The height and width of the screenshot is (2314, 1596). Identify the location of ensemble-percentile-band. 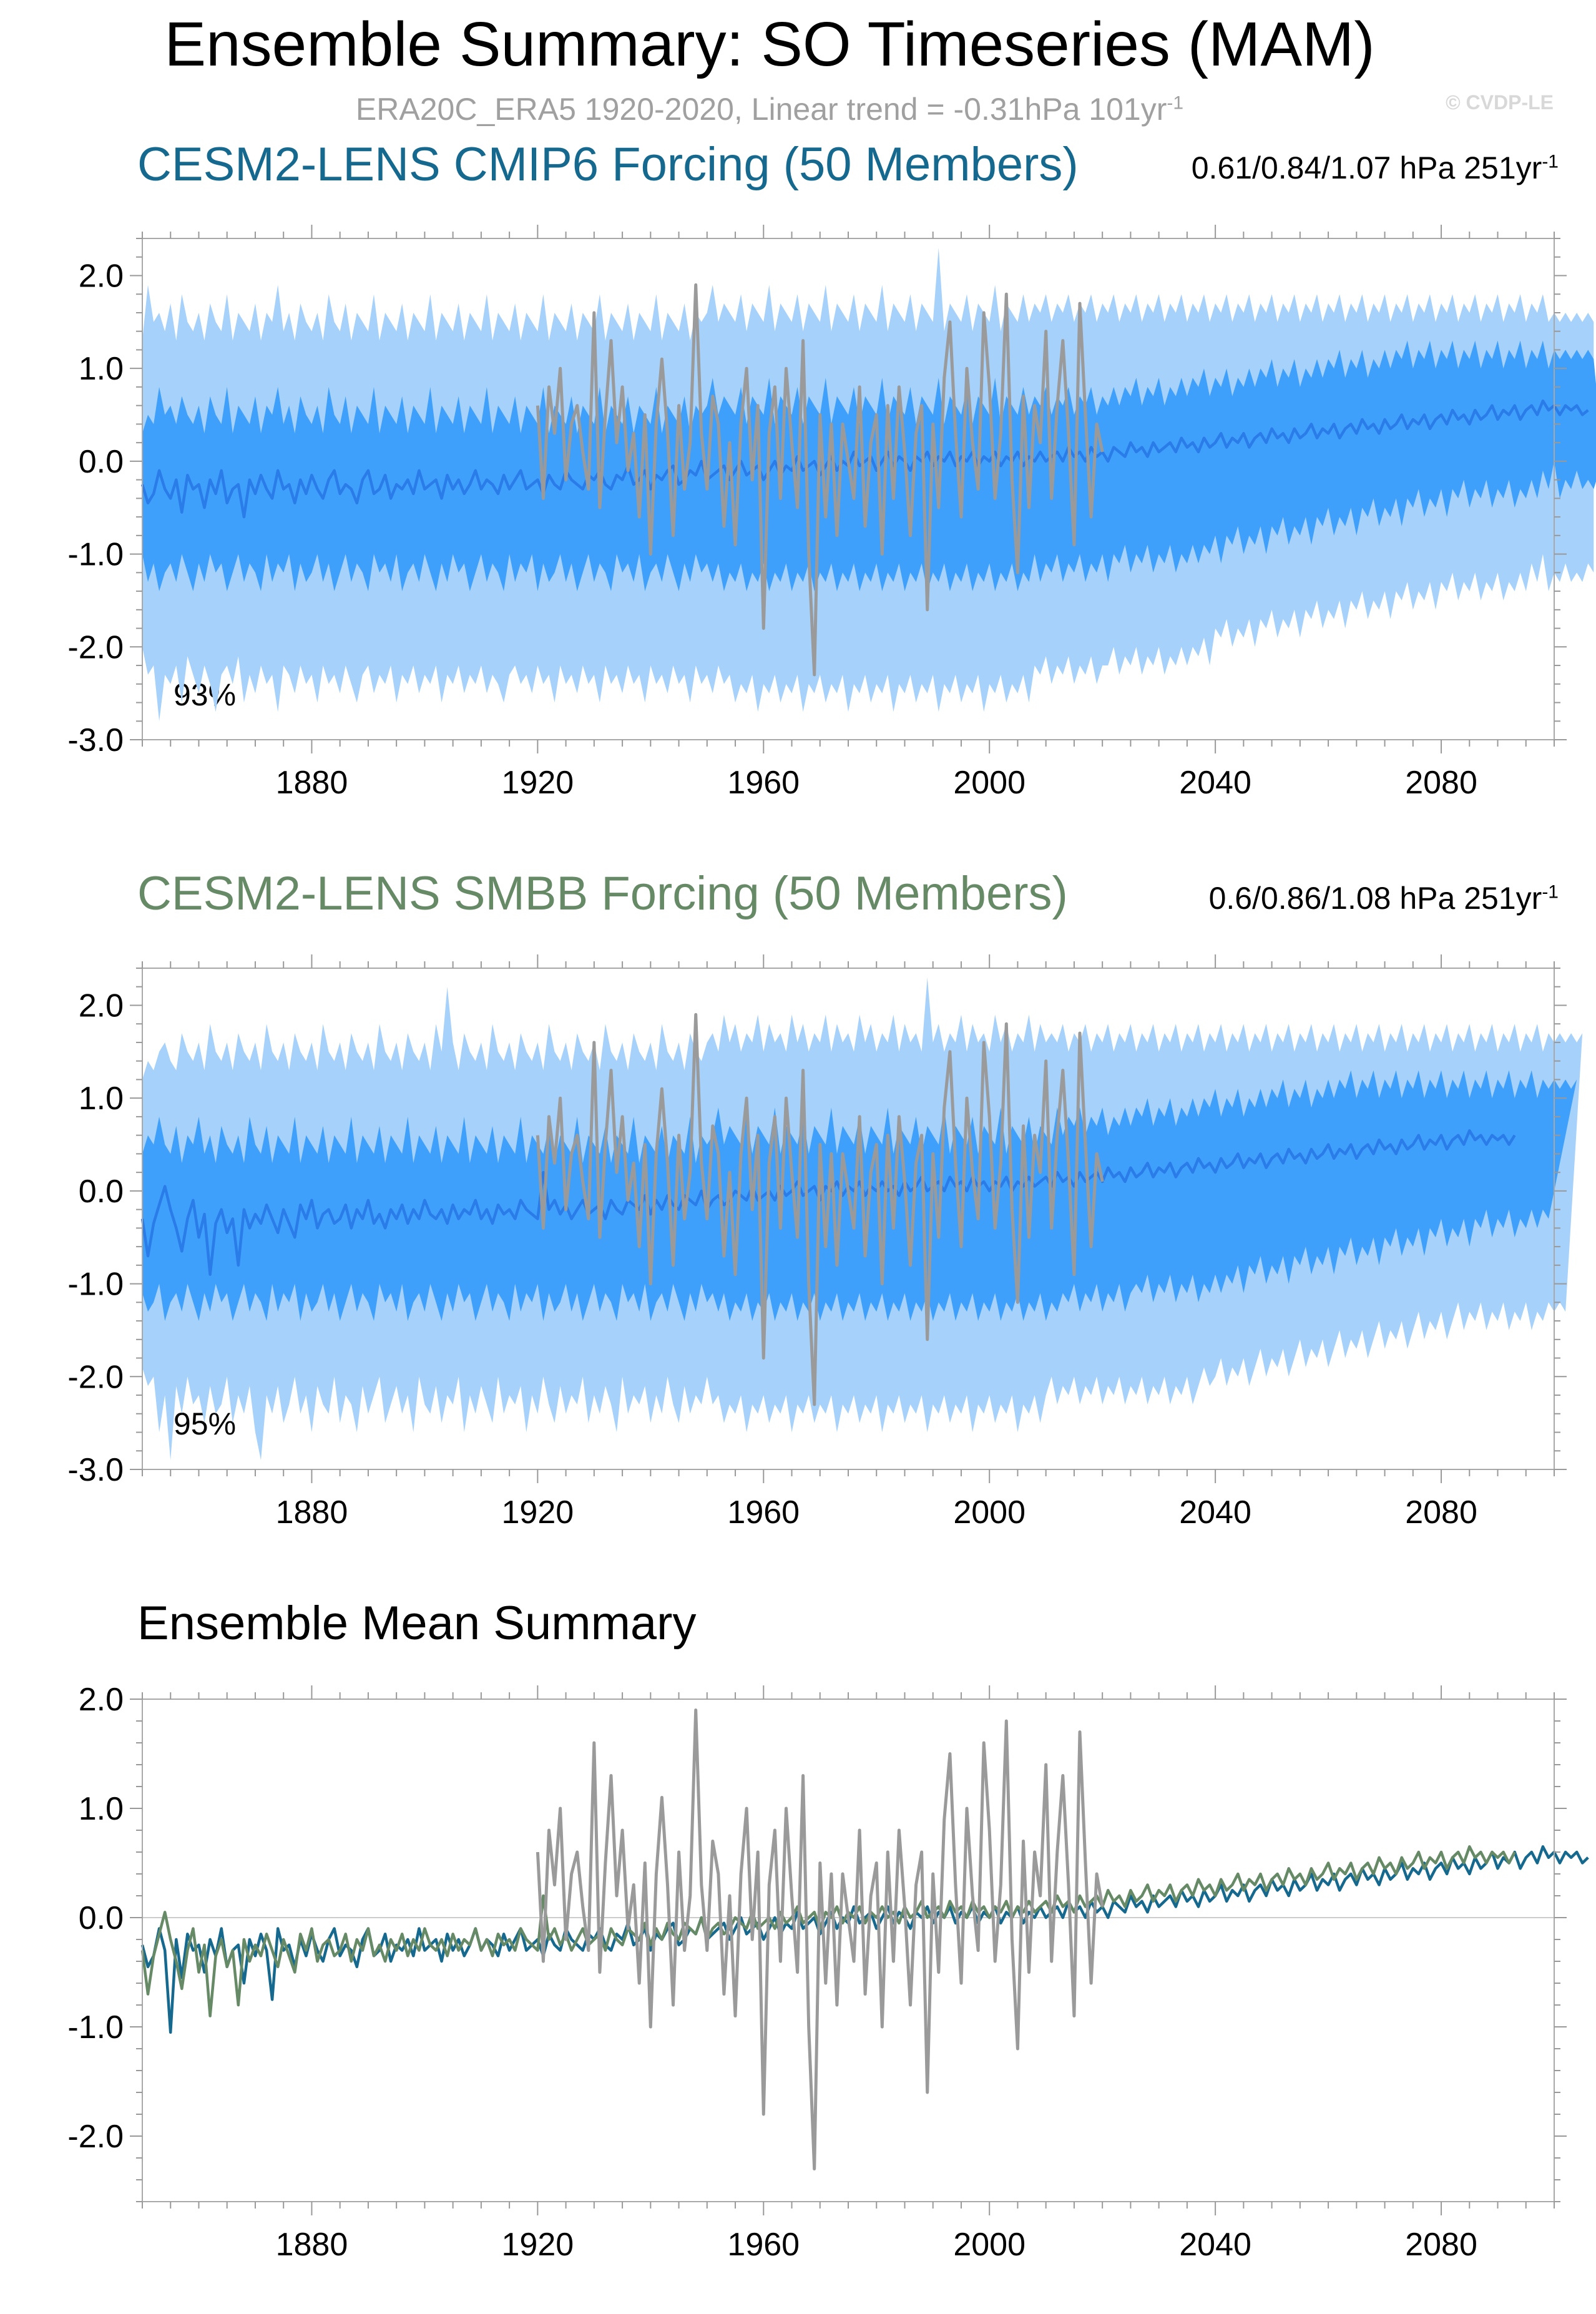
(860, 1195).